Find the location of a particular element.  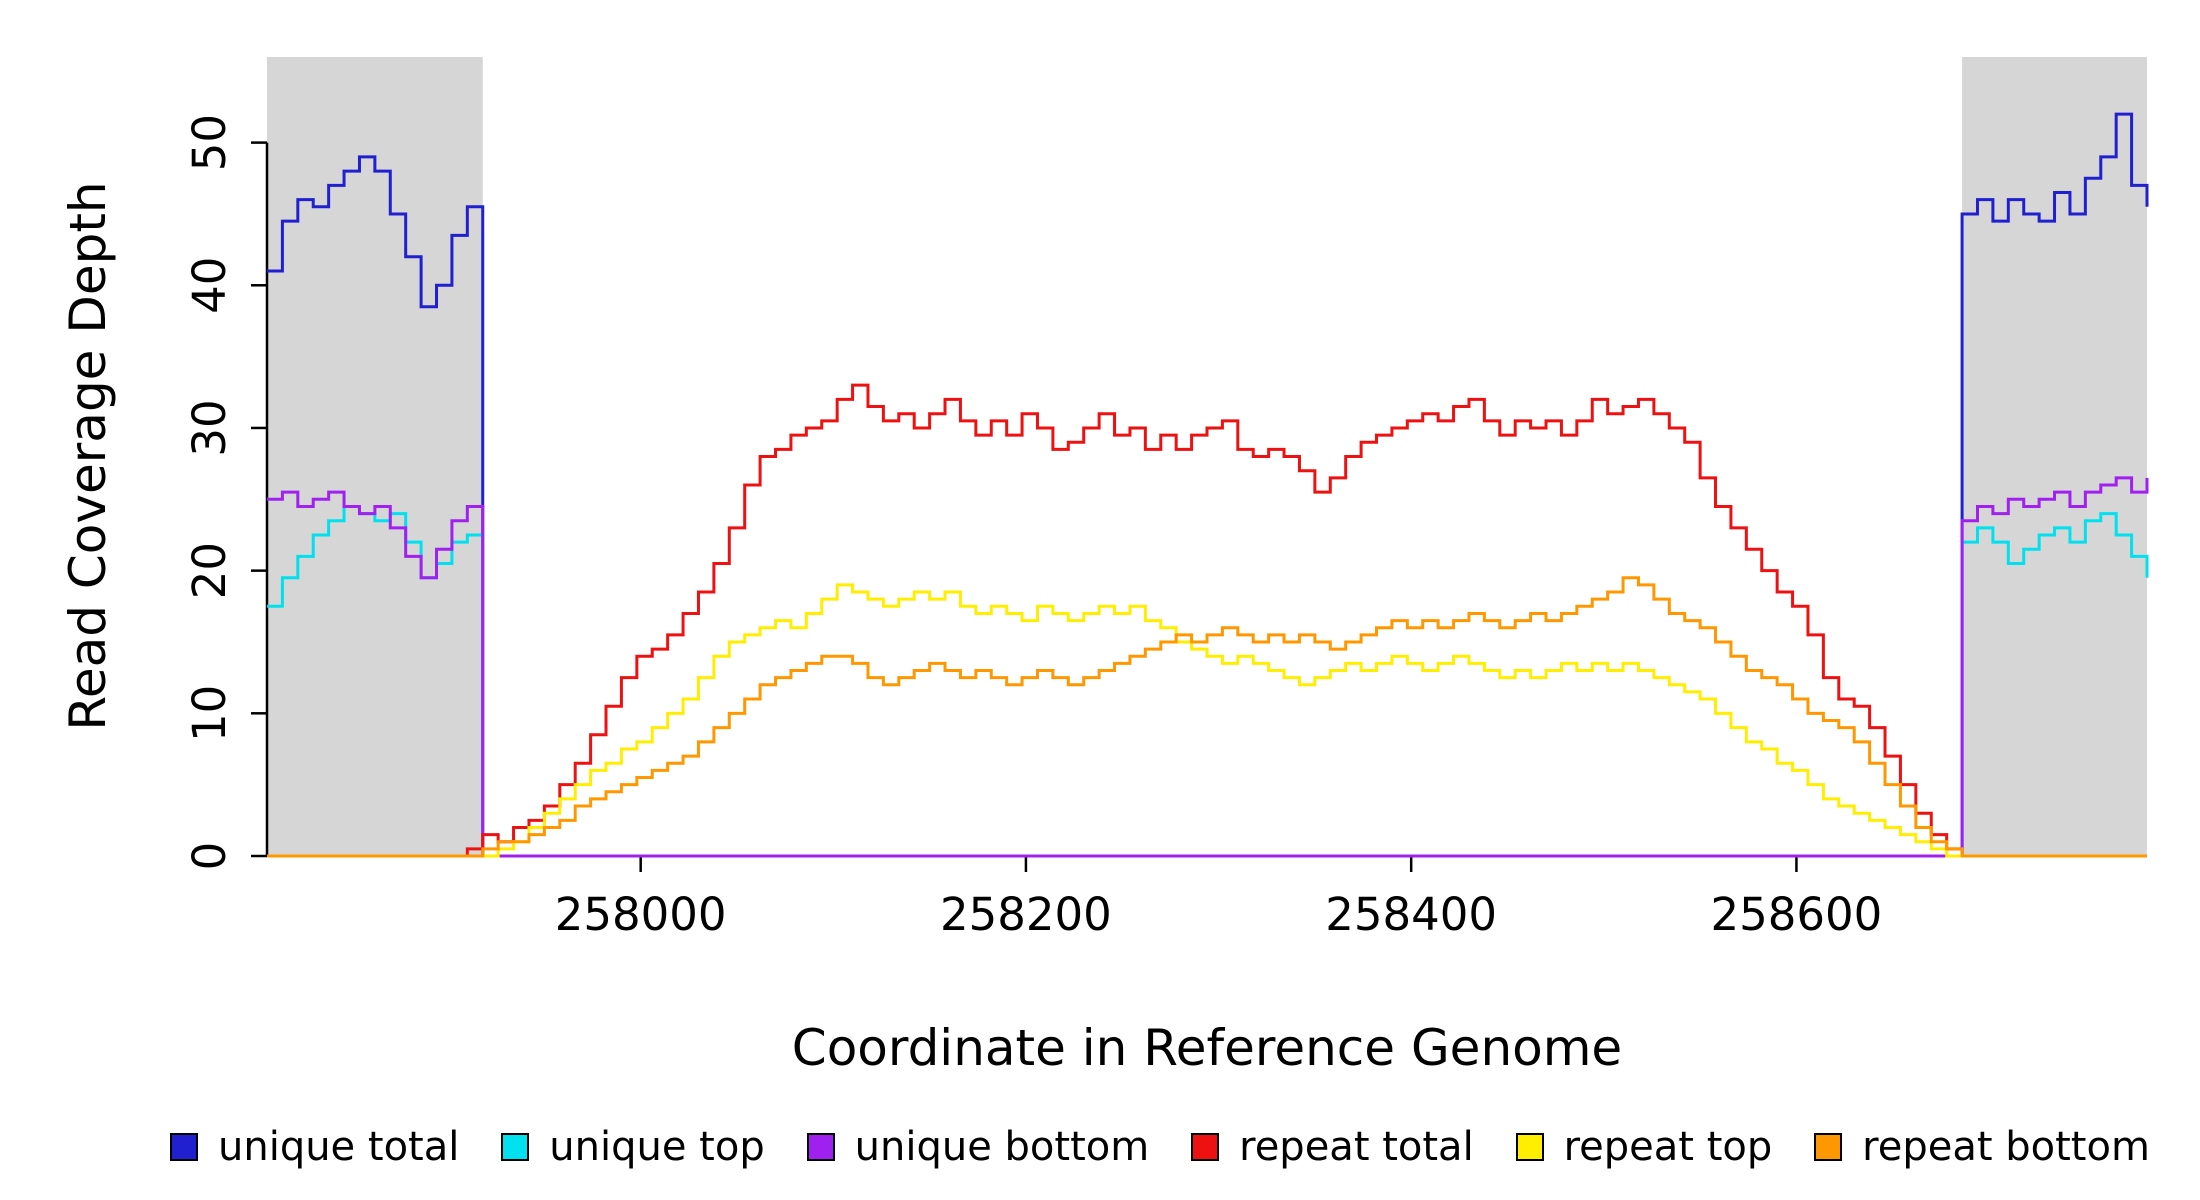

legend-label: unique top is located at coordinates (657, 1147).